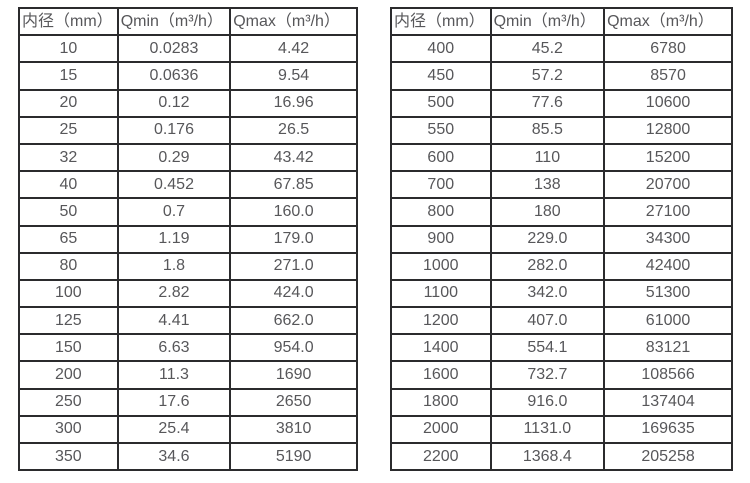 Image resolution: width=750 pixels, height=483 pixels. Describe the element at coordinates (668, 239) in the screenshot. I see `qmax-cell: 34300` at that location.